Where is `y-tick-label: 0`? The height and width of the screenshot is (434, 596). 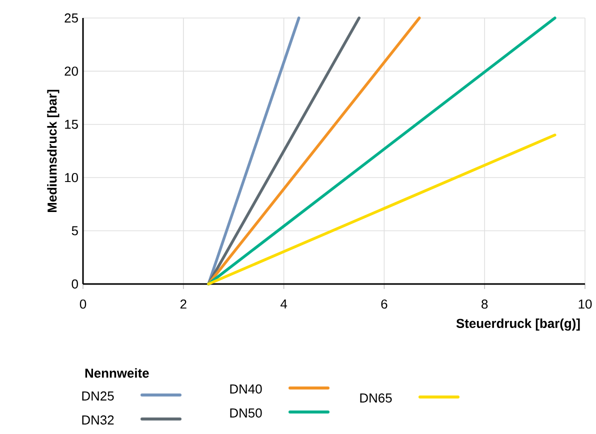 y-tick-label: 0 is located at coordinates (75, 284).